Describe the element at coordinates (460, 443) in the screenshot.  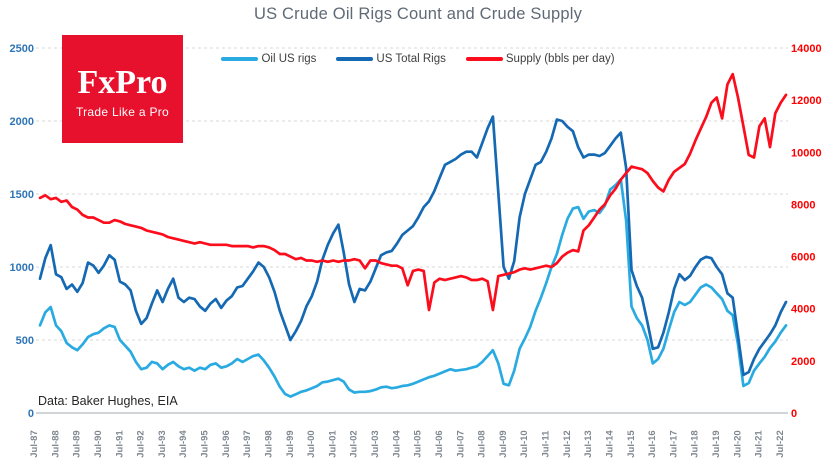
I see `x-axis-tick-label: Jul-07` at that location.